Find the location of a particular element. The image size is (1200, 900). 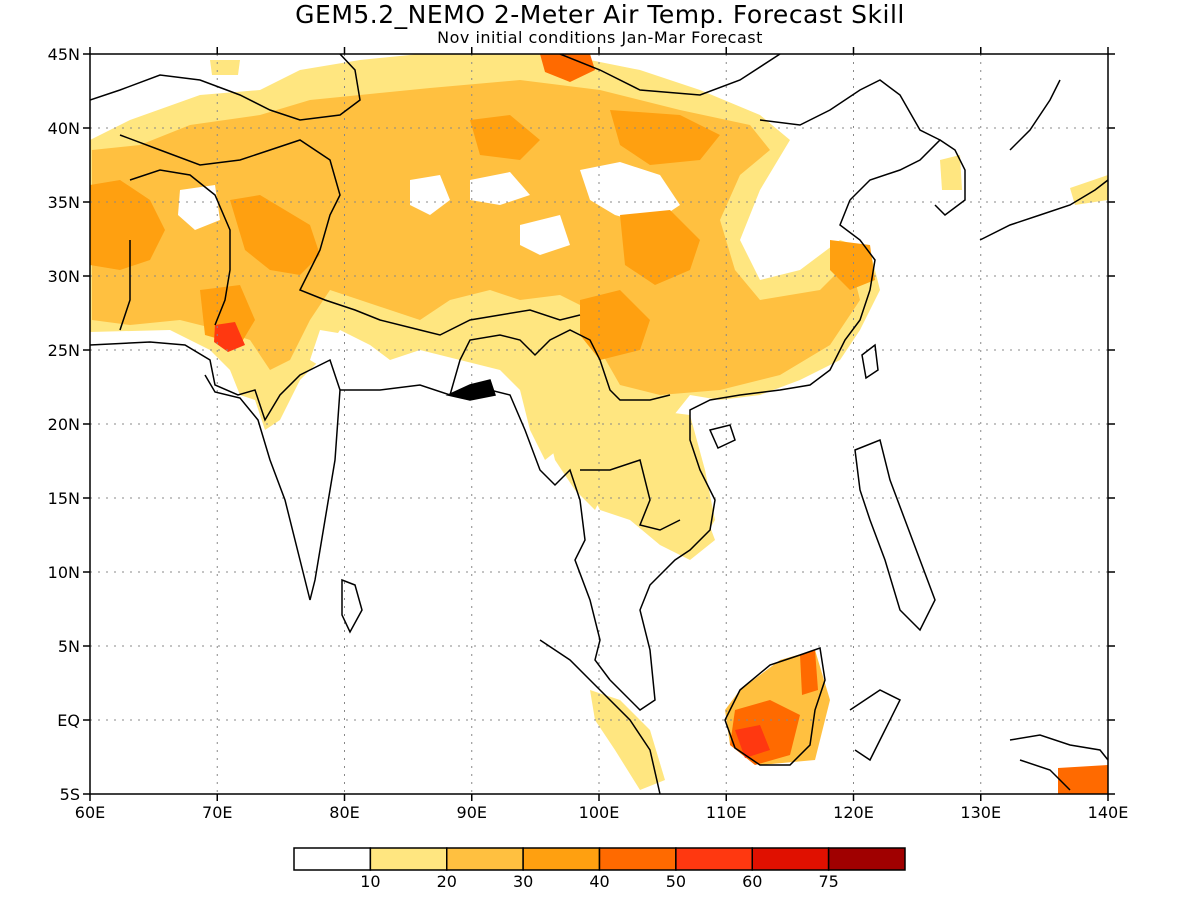

colorbar-label: 75 is located at coordinates (828, 881).